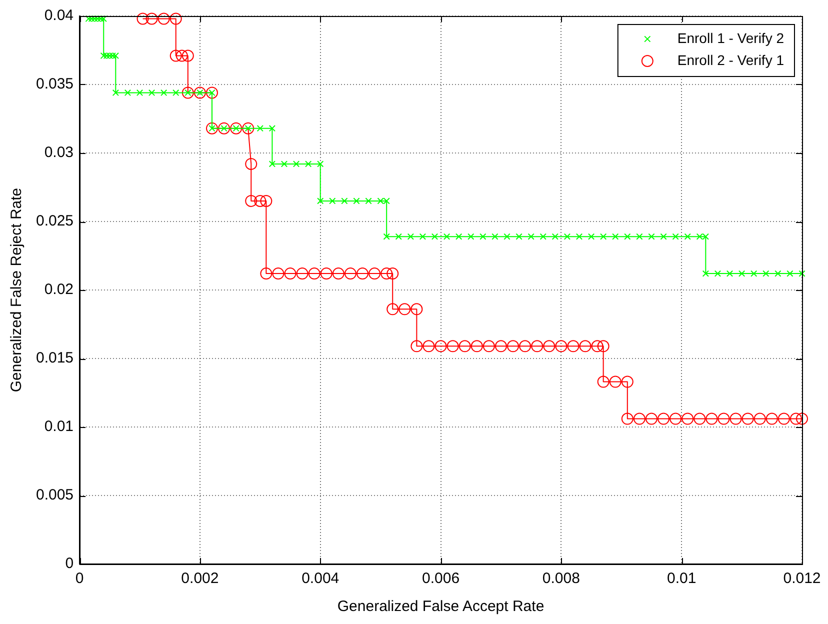 This screenshot has height=624, width=828. Describe the element at coordinates (69, 563) in the screenshot. I see `y-tick-label: 0` at that location.